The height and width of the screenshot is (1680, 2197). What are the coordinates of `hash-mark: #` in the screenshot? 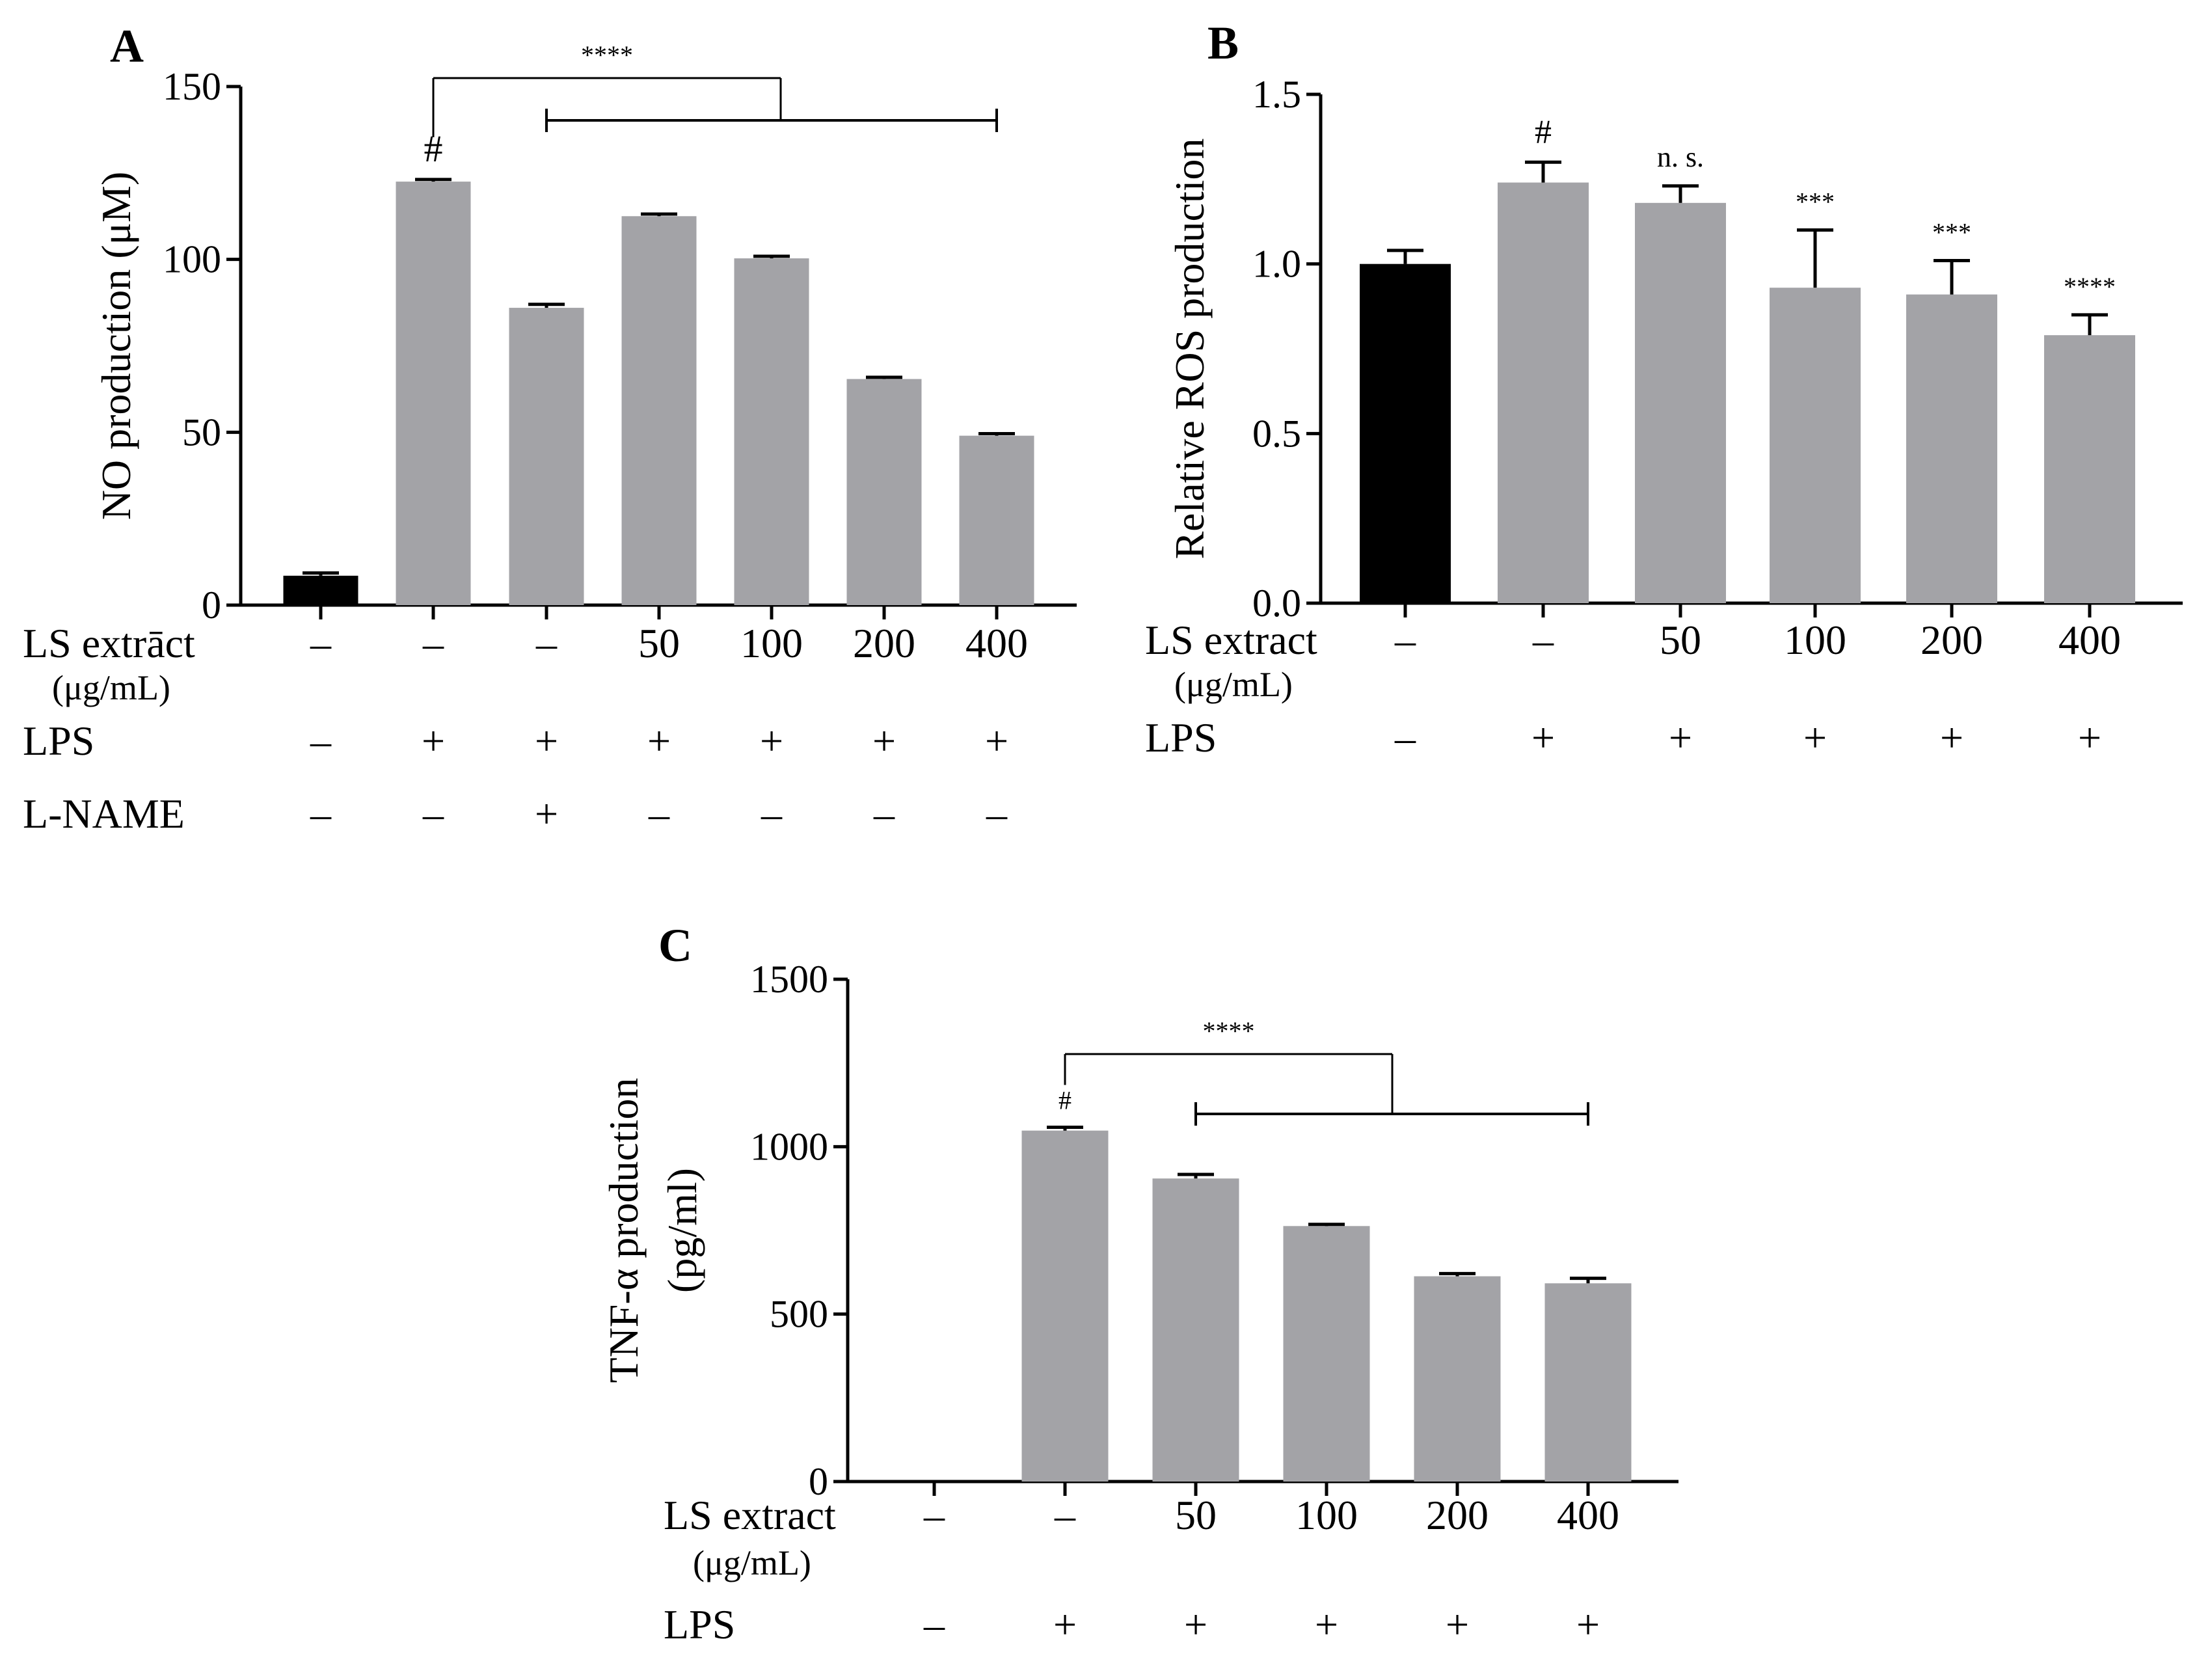 It's located at (1065, 1100).